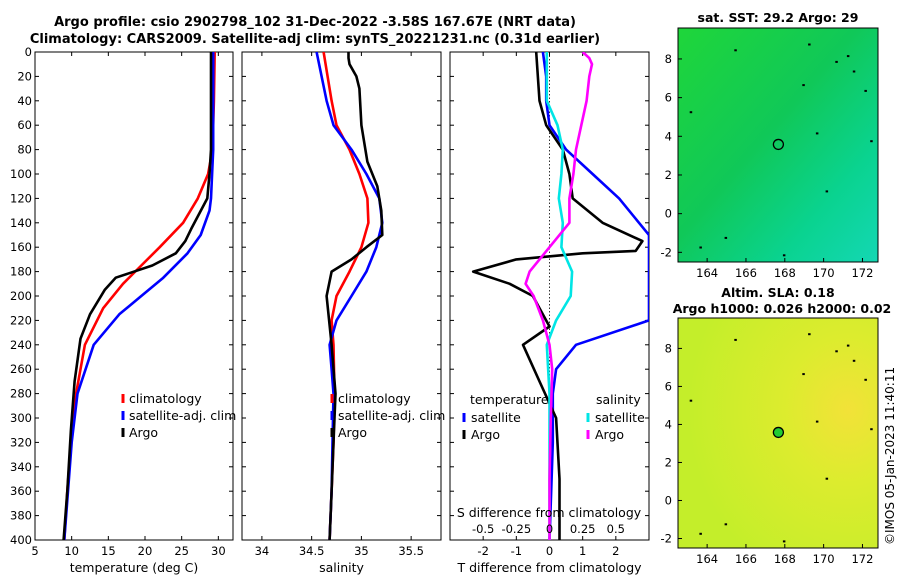 The width and height of the screenshot is (900, 580). Describe the element at coordinates (21, 369) in the screenshot. I see `y-tick-label: 260` at that location.